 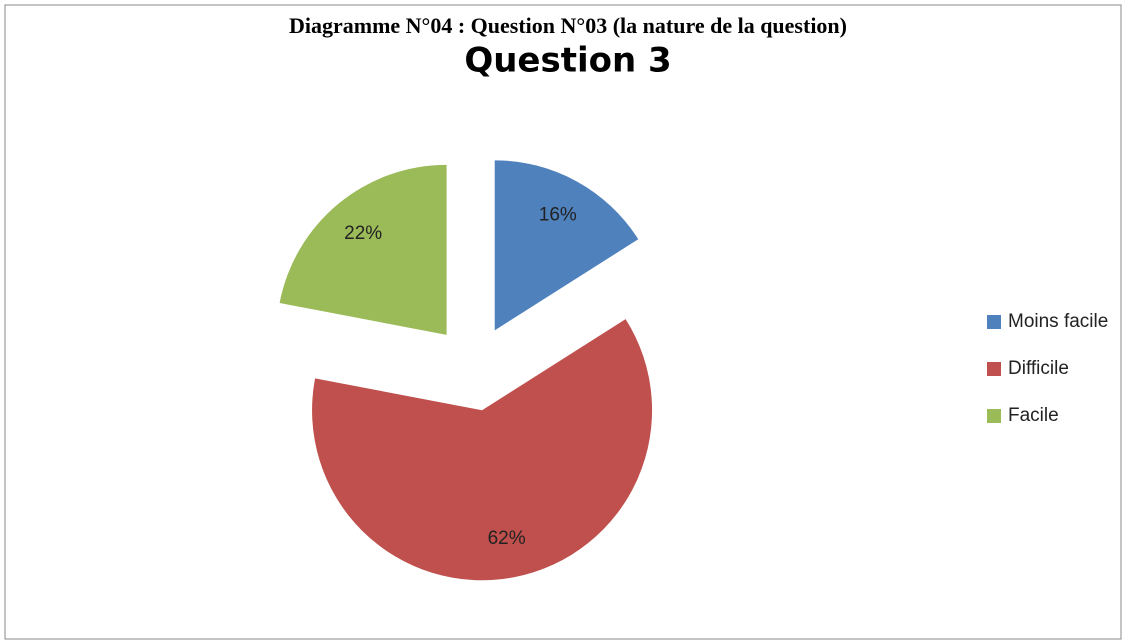 I want to click on data-label: 22%, so click(x=363, y=233).